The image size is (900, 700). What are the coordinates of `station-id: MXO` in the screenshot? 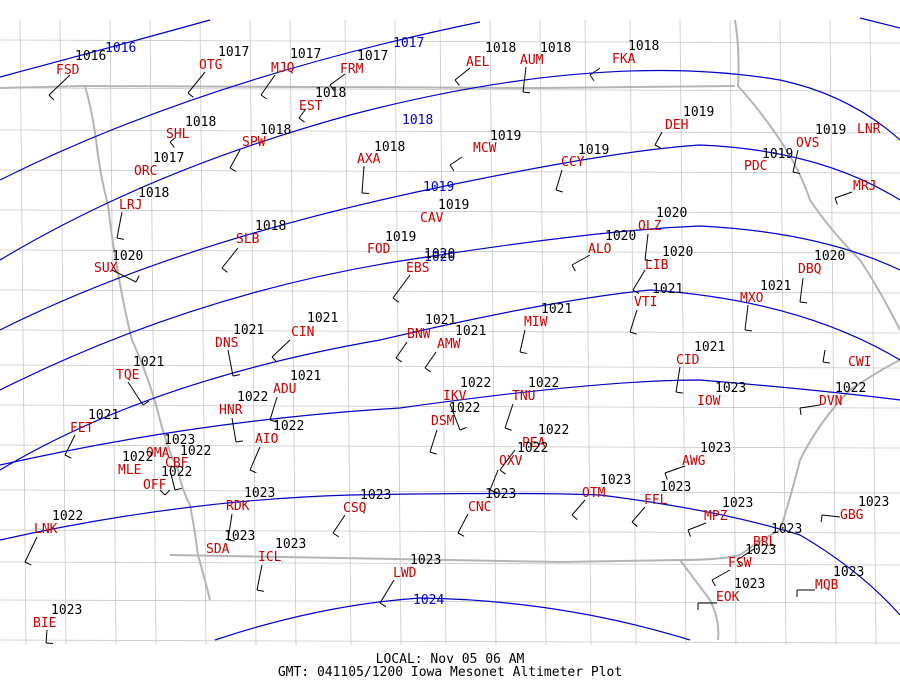 It's located at (752, 298).